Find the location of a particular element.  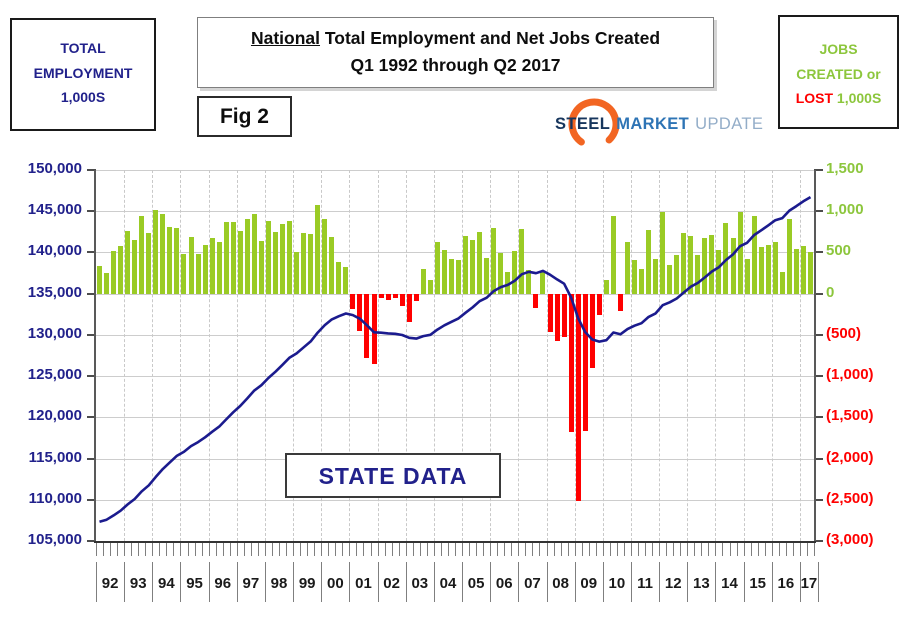

left-axis-tick-label: 105,000 is located at coordinates (54, 539).